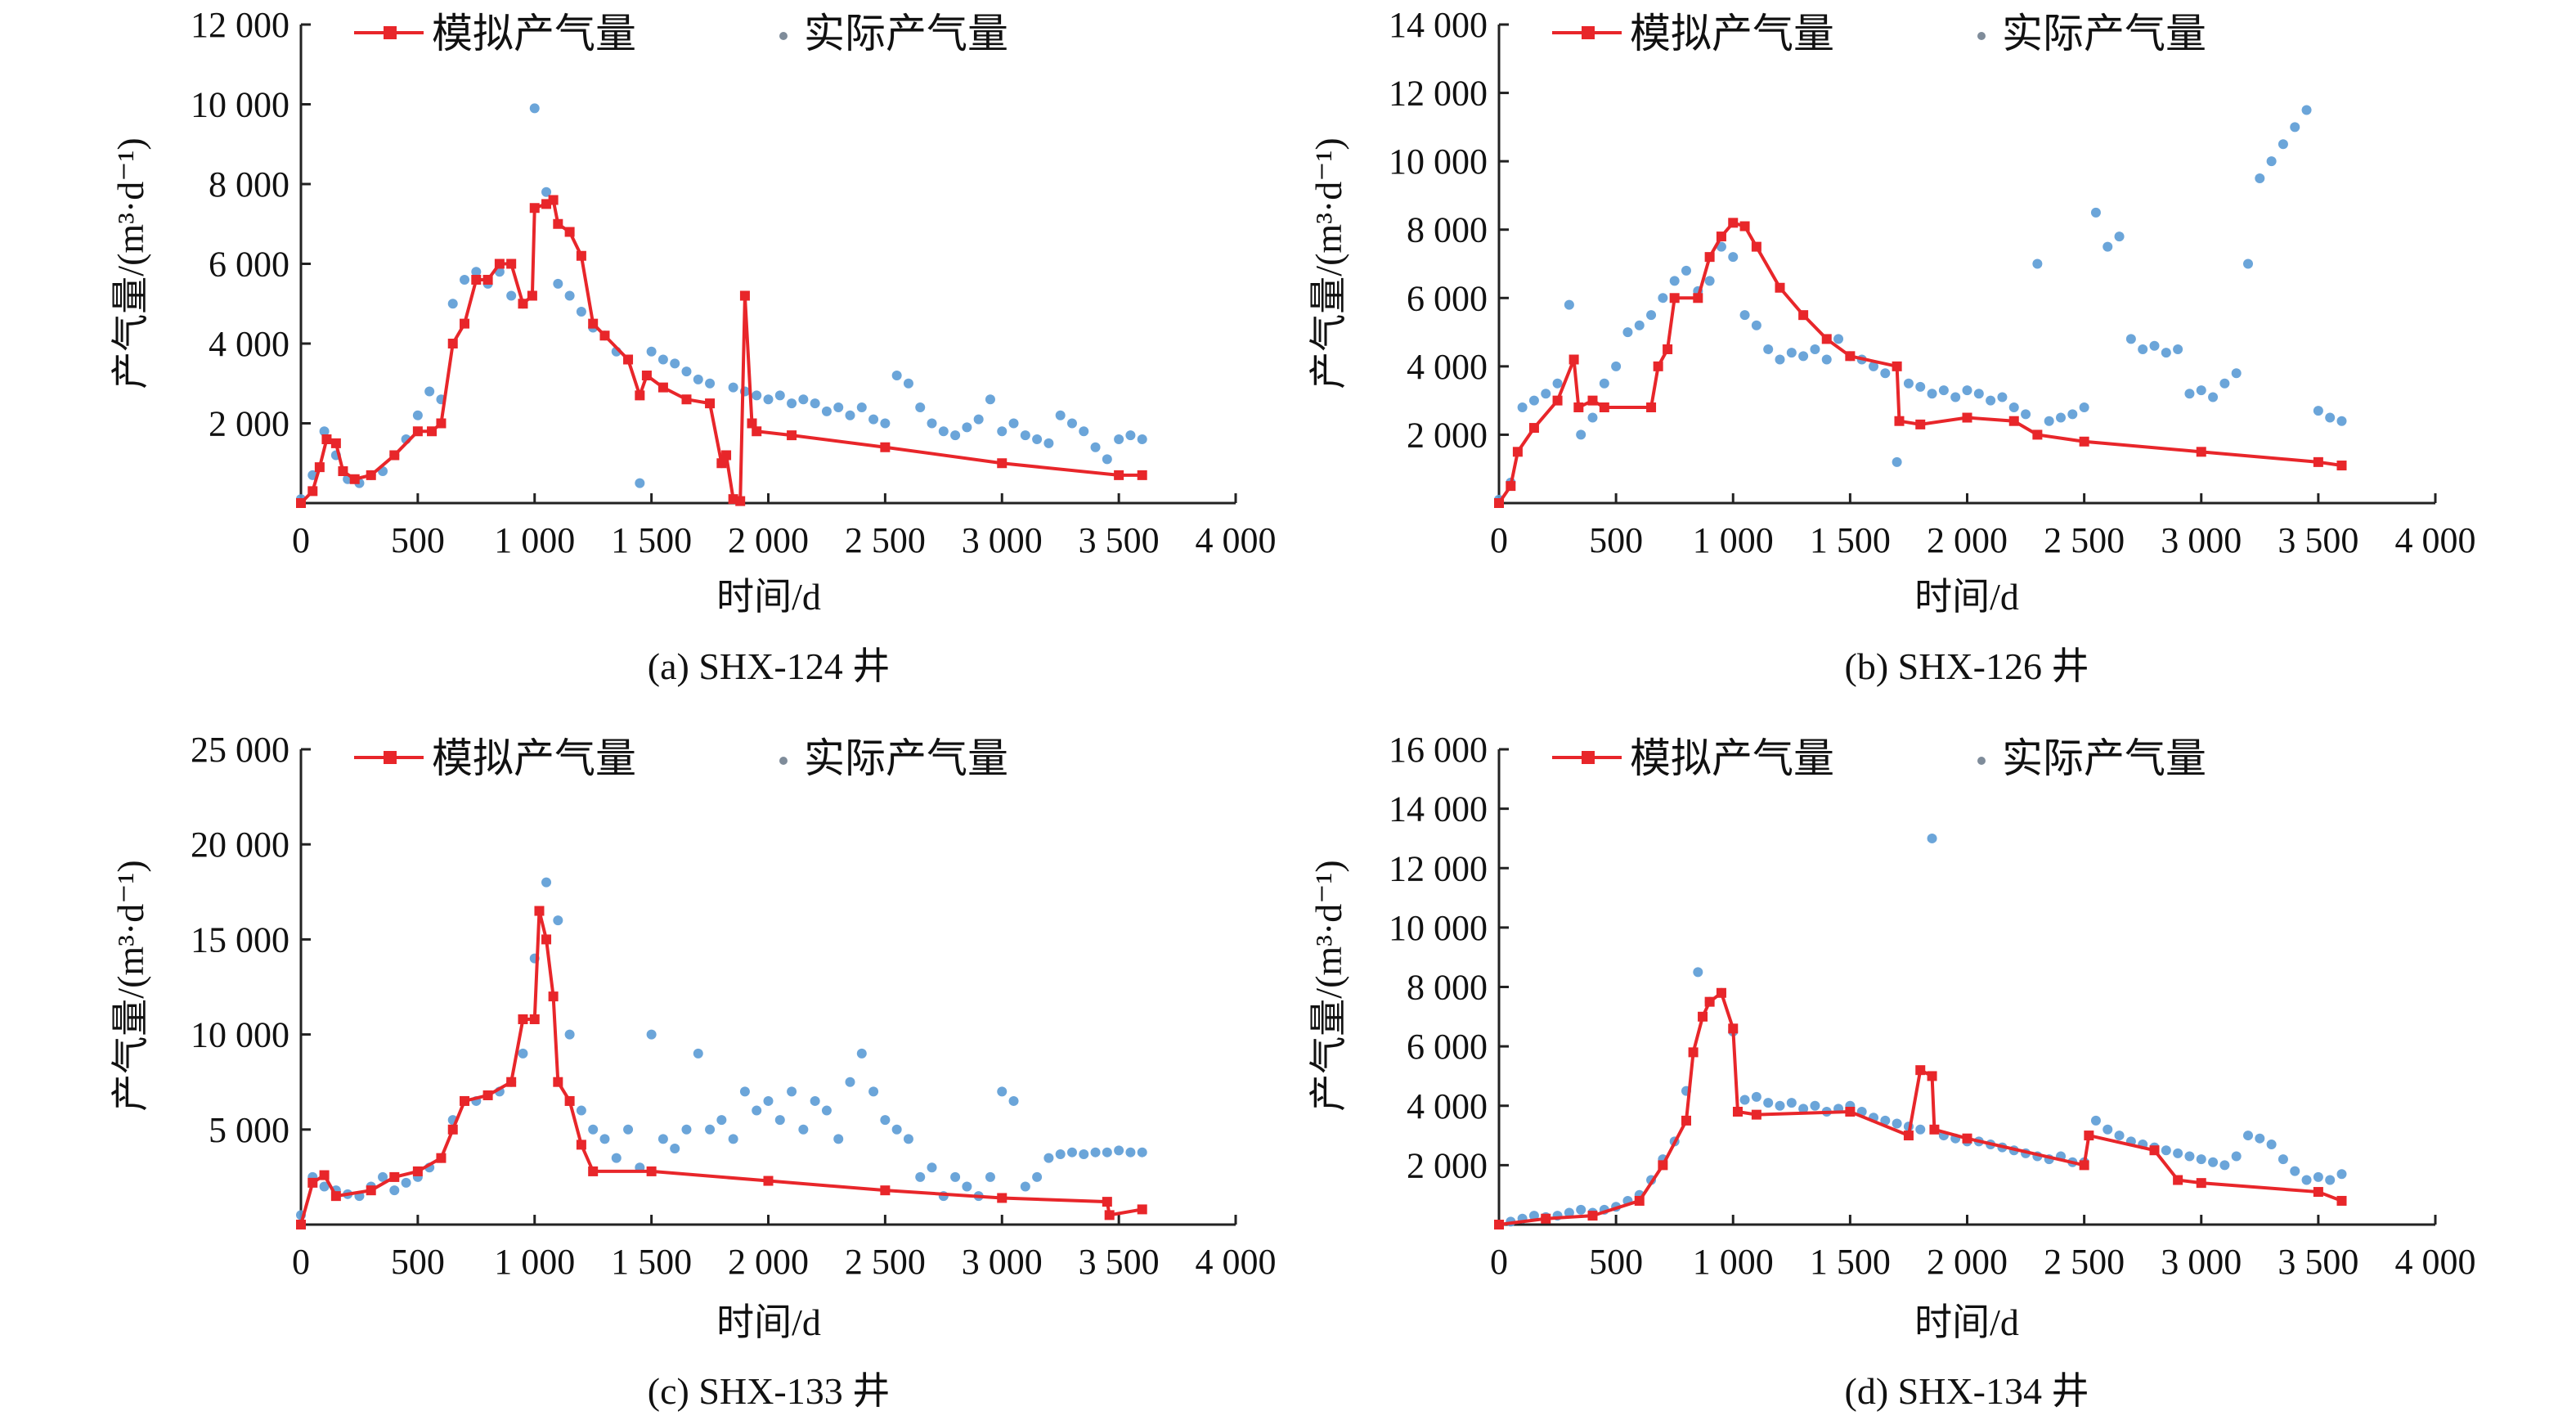 The width and height of the screenshot is (2576, 1425). What do you see at coordinates (1236, 540) in the screenshot?
I see `x-tick-label: 4 000` at bounding box center [1236, 540].